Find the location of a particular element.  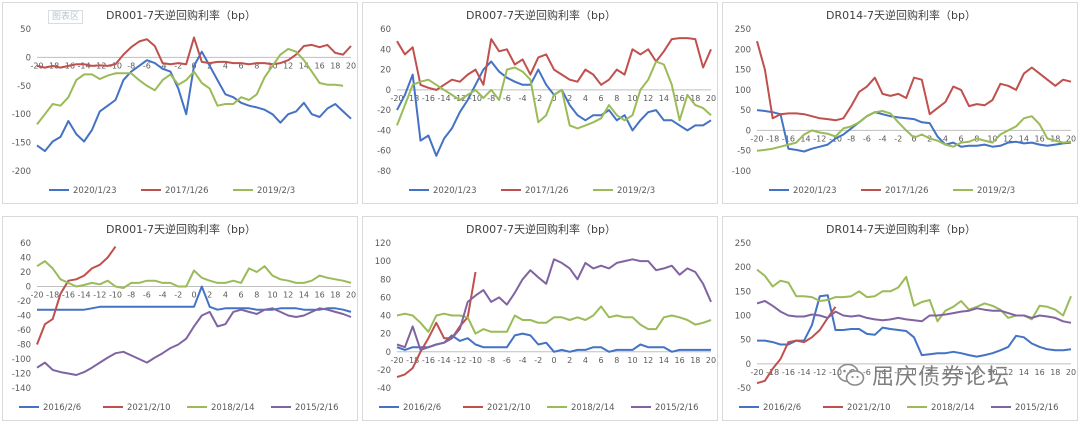

chart-title: DR001-7天逆回购利率（bp） is located at coordinates (181, 15).